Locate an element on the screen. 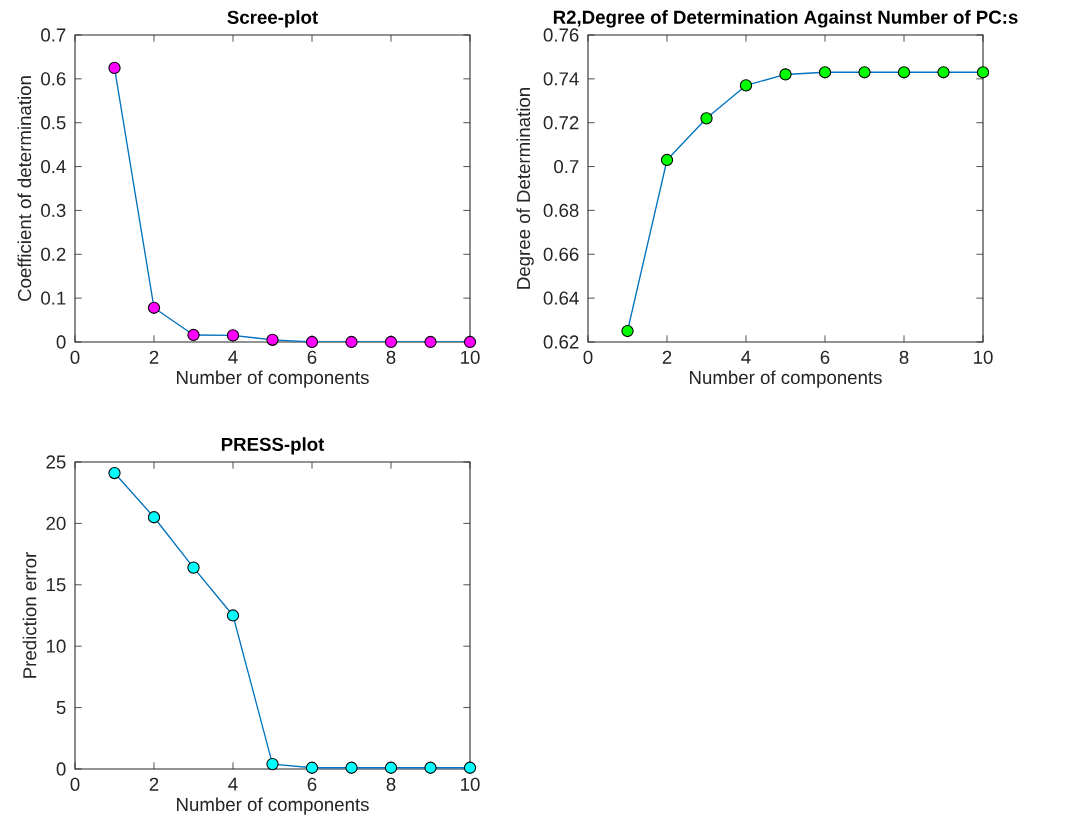 This screenshot has width=1079, height=823. y-axis-title: Coefficient of determination is located at coordinates (24, 188).